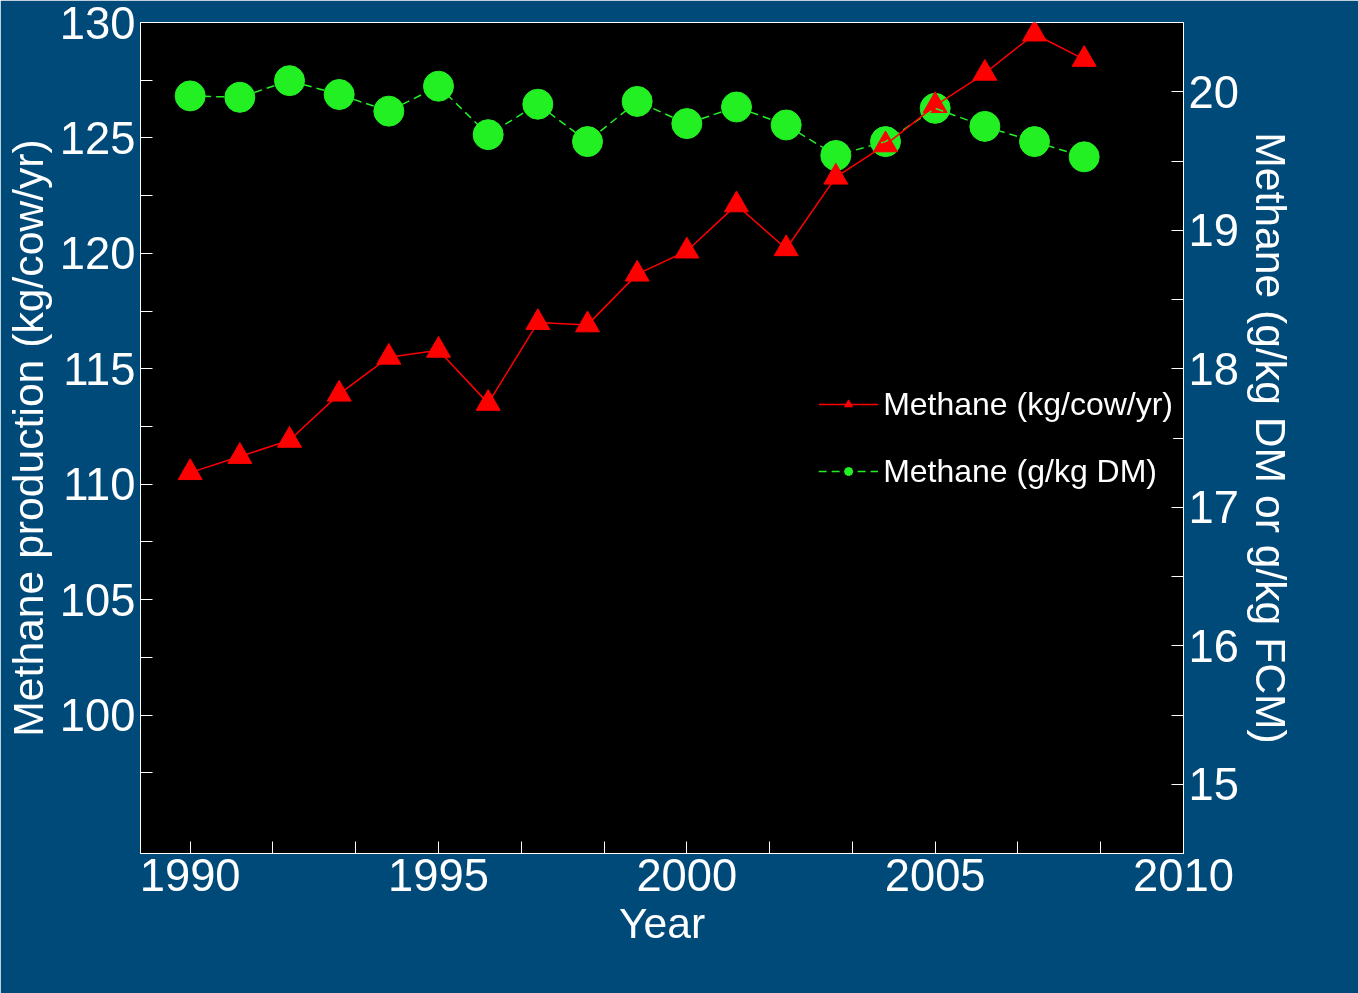  Describe the element at coordinates (99, 485) in the screenshot. I see `y-tick-label: 110` at that location.